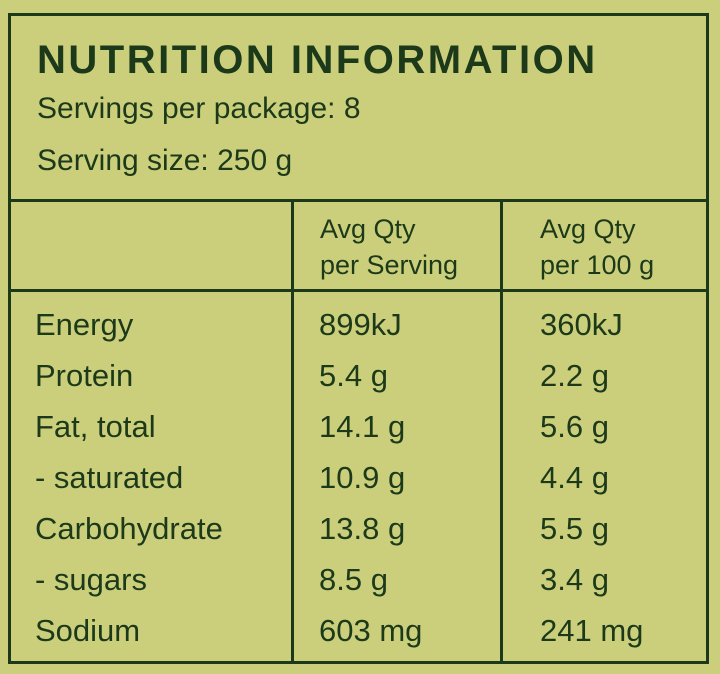 The height and width of the screenshot is (674, 720). Describe the element at coordinates (362, 477) in the screenshot. I see `row-per-serving: 10.9 g` at that location.